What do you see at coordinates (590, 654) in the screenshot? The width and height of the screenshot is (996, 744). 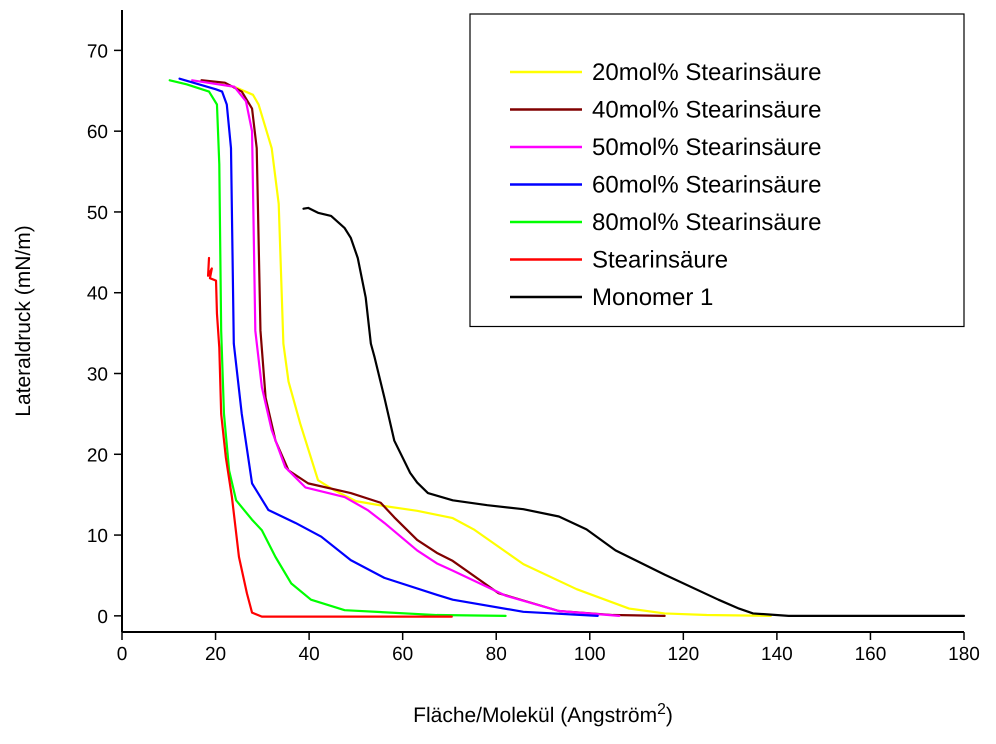 I see `x-tick-label: 100` at bounding box center [590, 654].